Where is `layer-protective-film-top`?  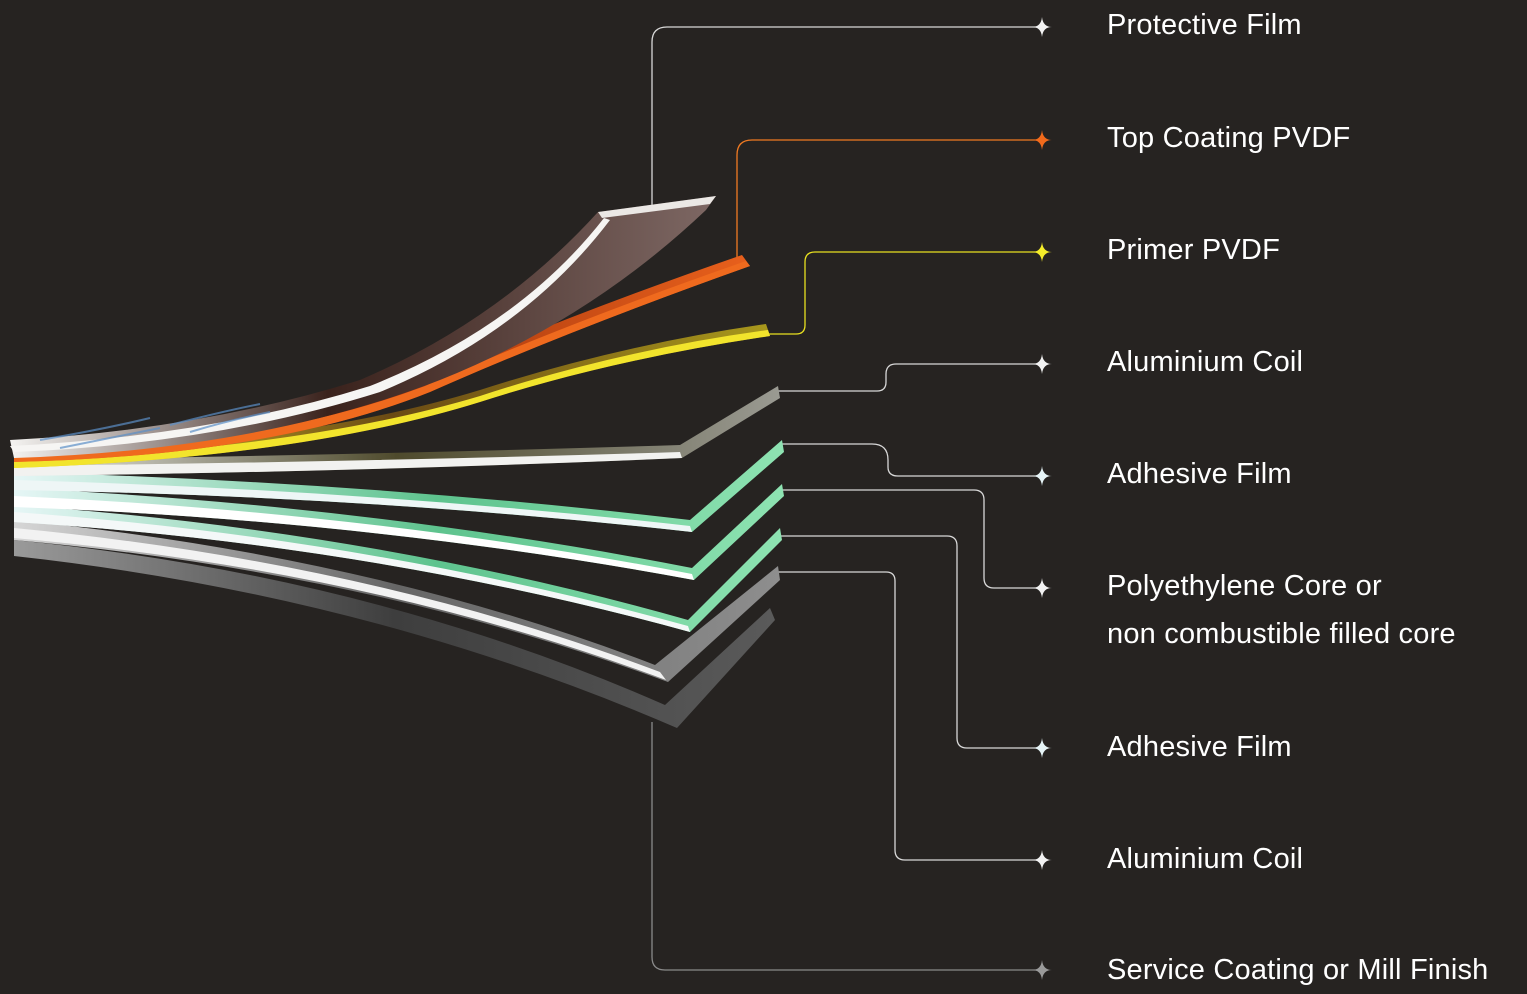
layer-protective-film-top is located at coordinates (657, 207).